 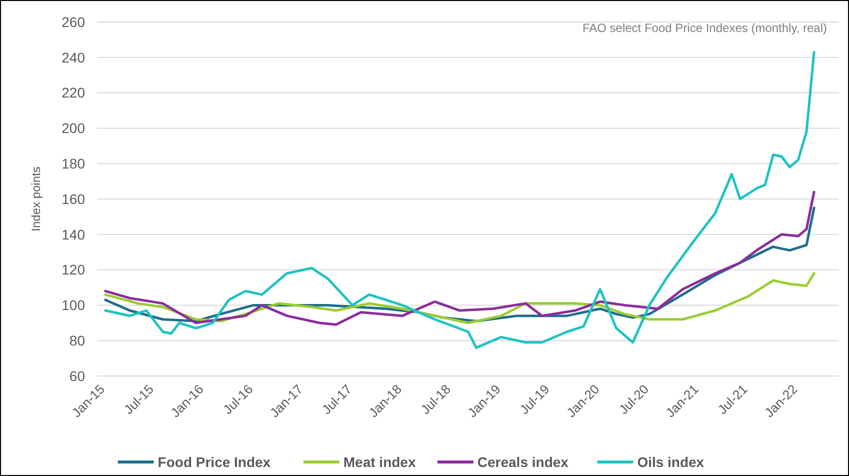 What do you see at coordinates (74, 270) in the screenshot?
I see `y-tick-label: 120` at bounding box center [74, 270].